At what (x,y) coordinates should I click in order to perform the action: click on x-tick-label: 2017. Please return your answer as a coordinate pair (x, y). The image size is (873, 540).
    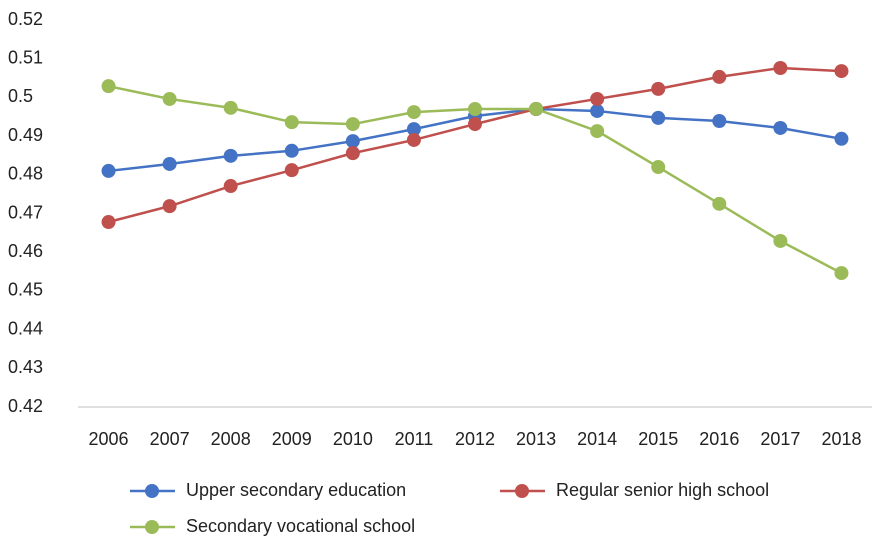
    Looking at the image, I should click on (780, 439).